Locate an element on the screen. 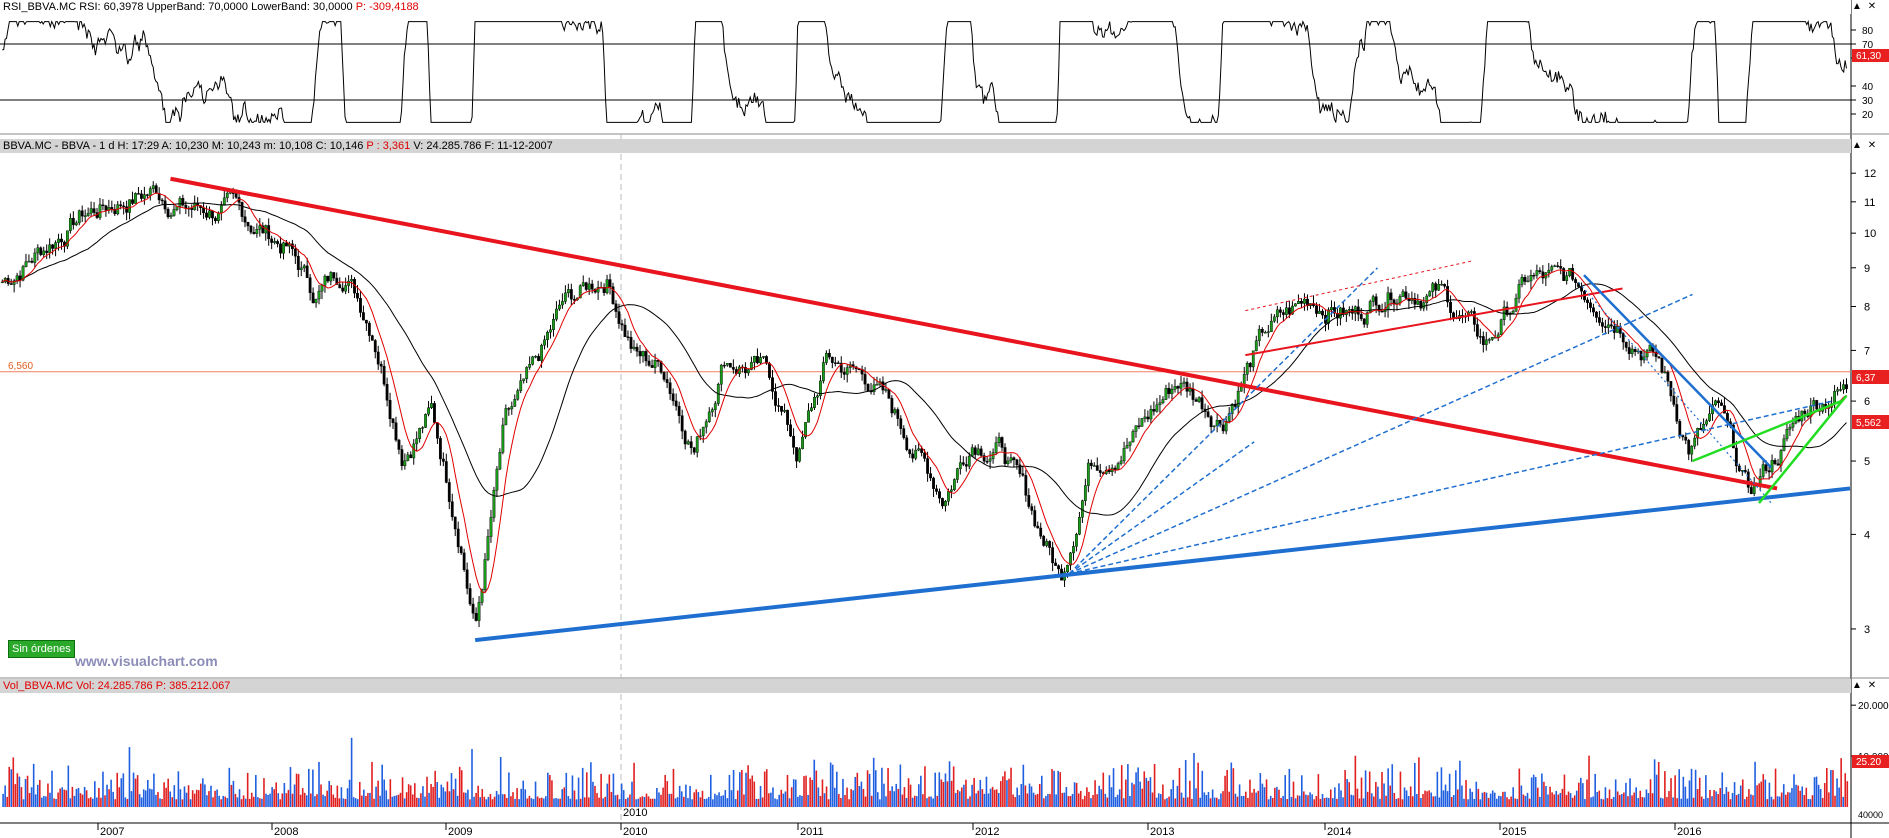  price-close-icon: ✕ is located at coordinates (1872, 145).